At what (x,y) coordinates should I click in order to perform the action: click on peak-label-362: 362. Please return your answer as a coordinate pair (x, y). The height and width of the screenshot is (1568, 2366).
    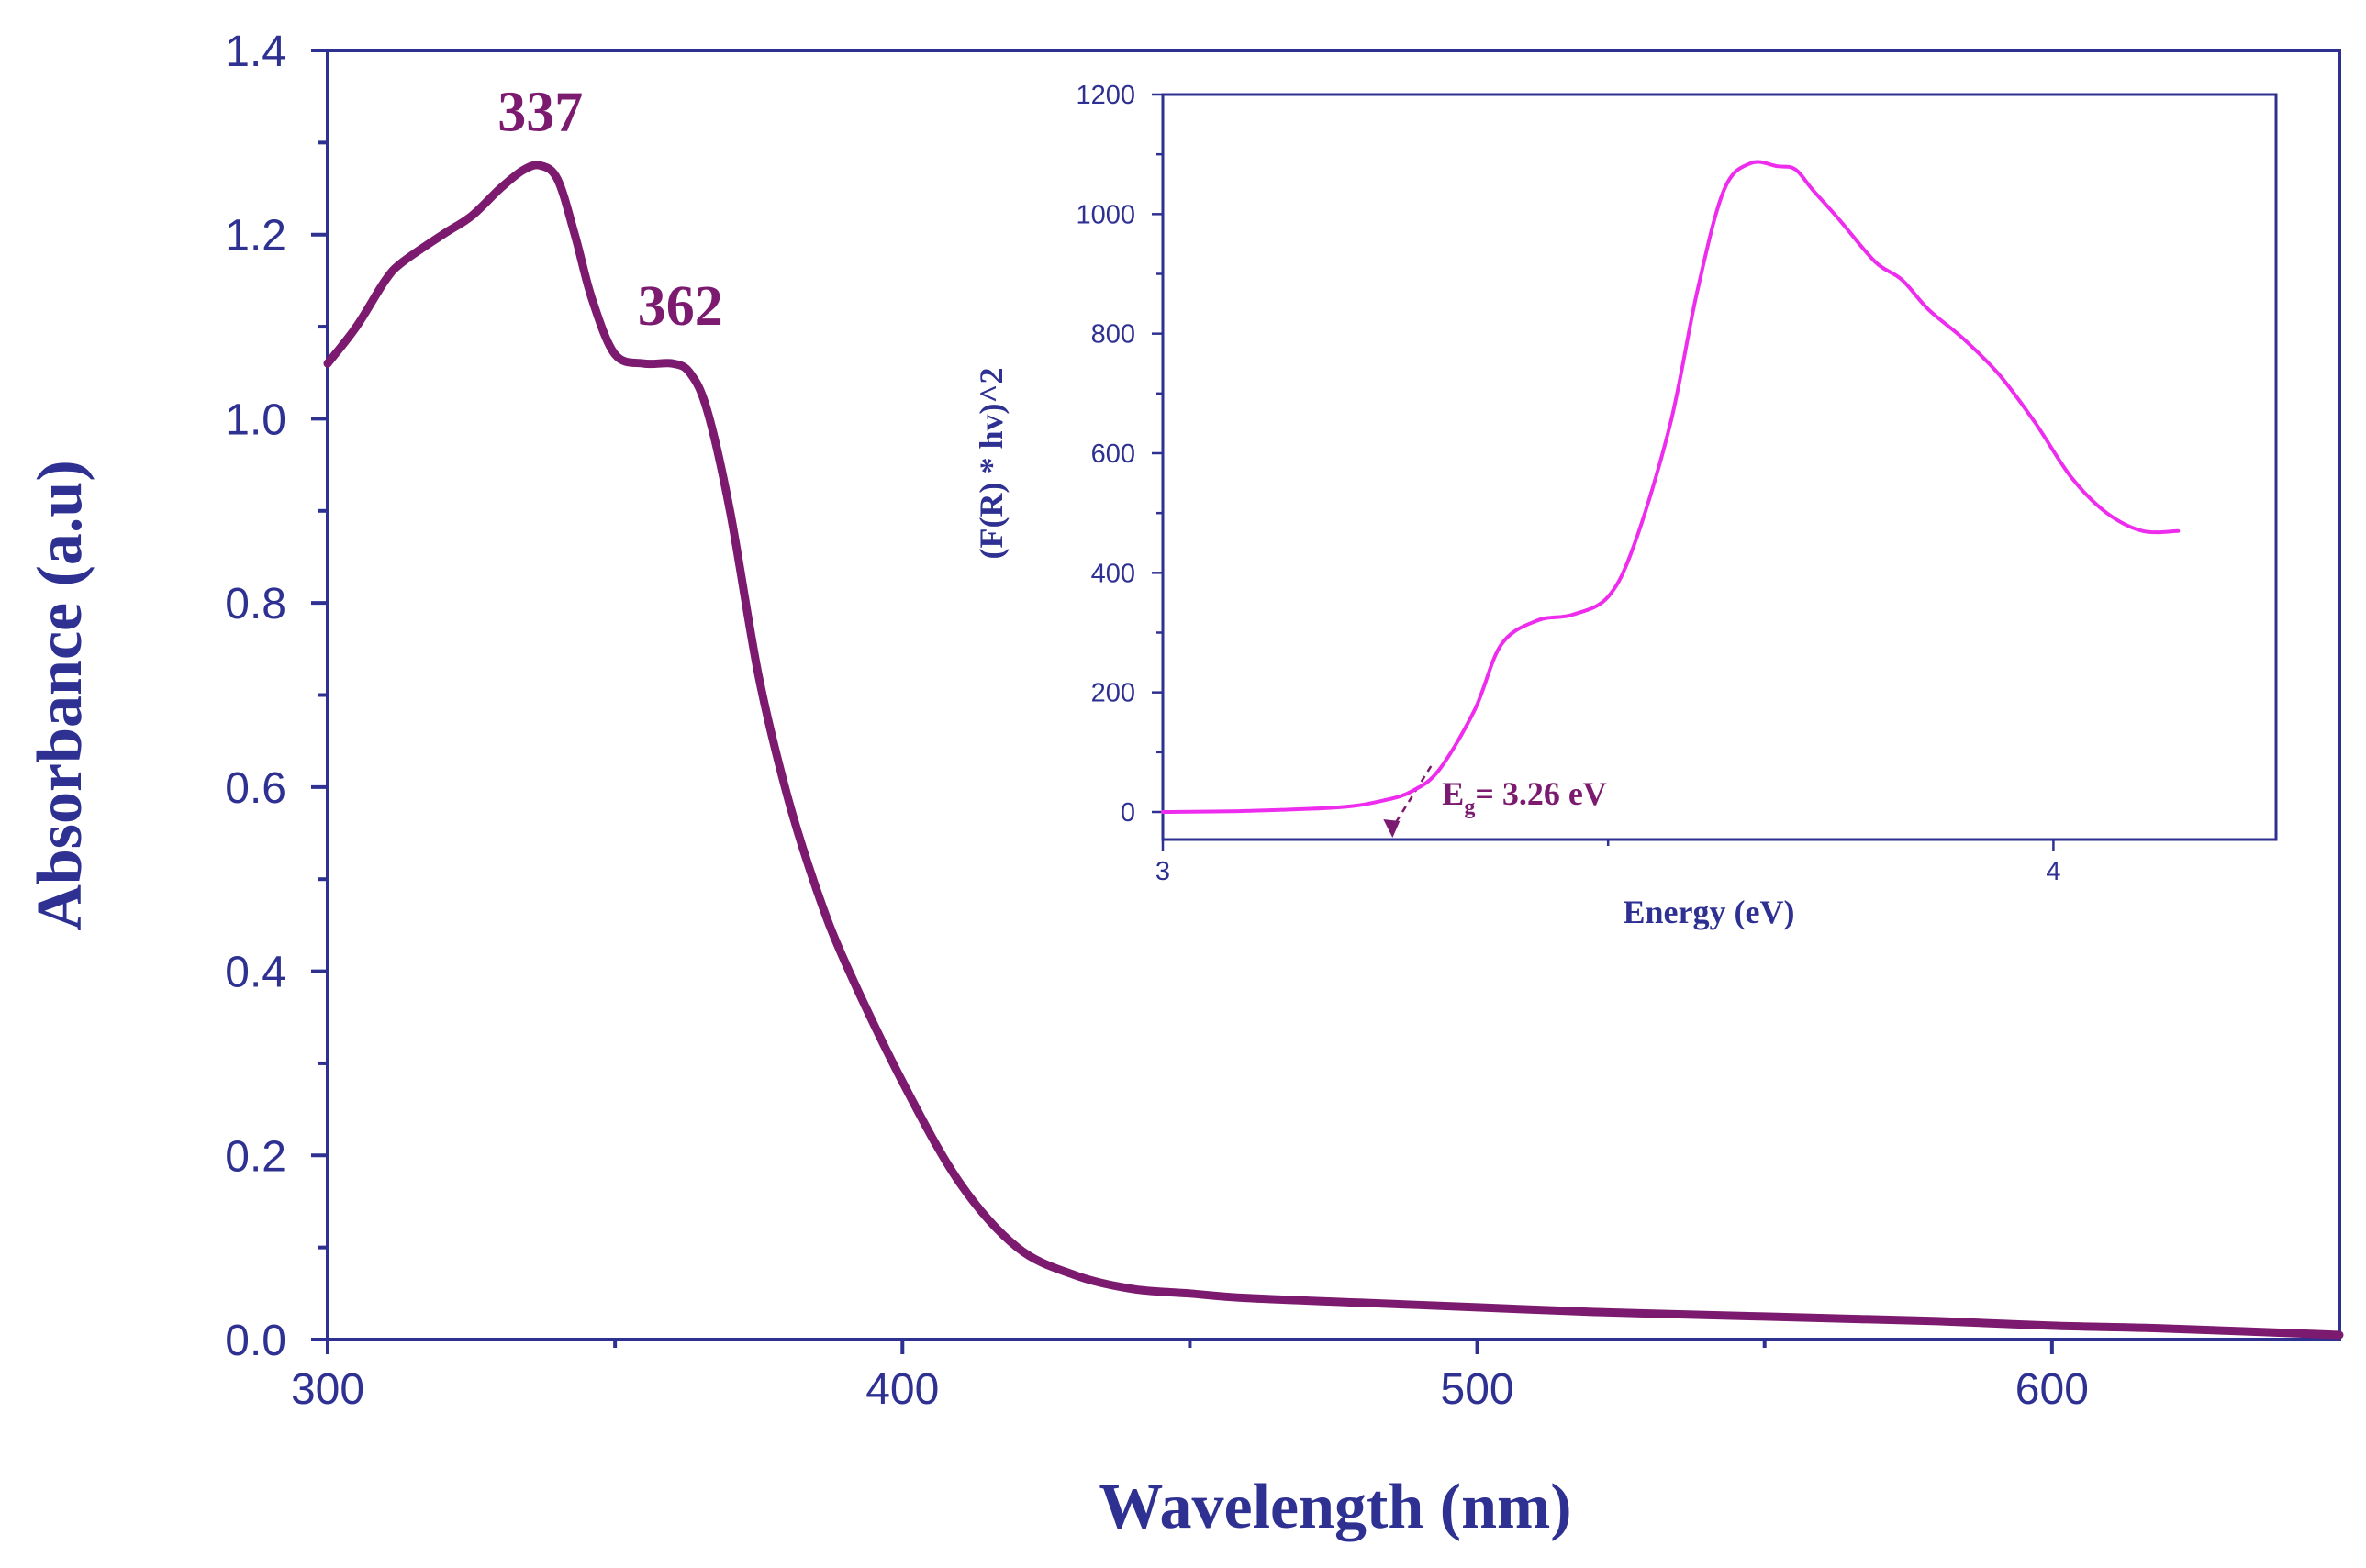
    Looking at the image, I should click on (680, 306).